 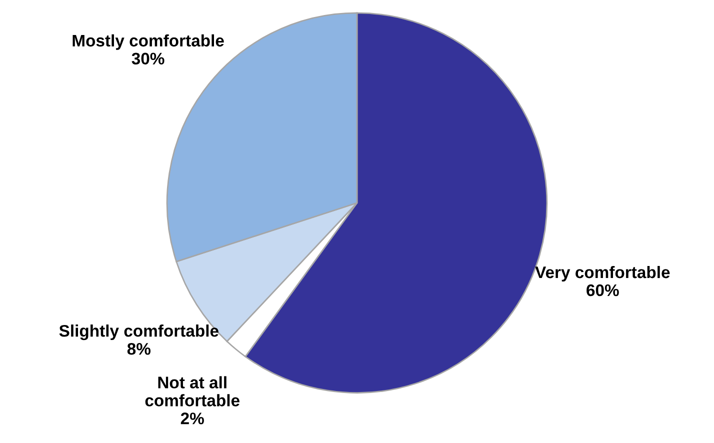 What do you see at coordinates (602, 274) in the screenshot?
I see `slice-label: Very comfortable` at bounding box center [602, 274].